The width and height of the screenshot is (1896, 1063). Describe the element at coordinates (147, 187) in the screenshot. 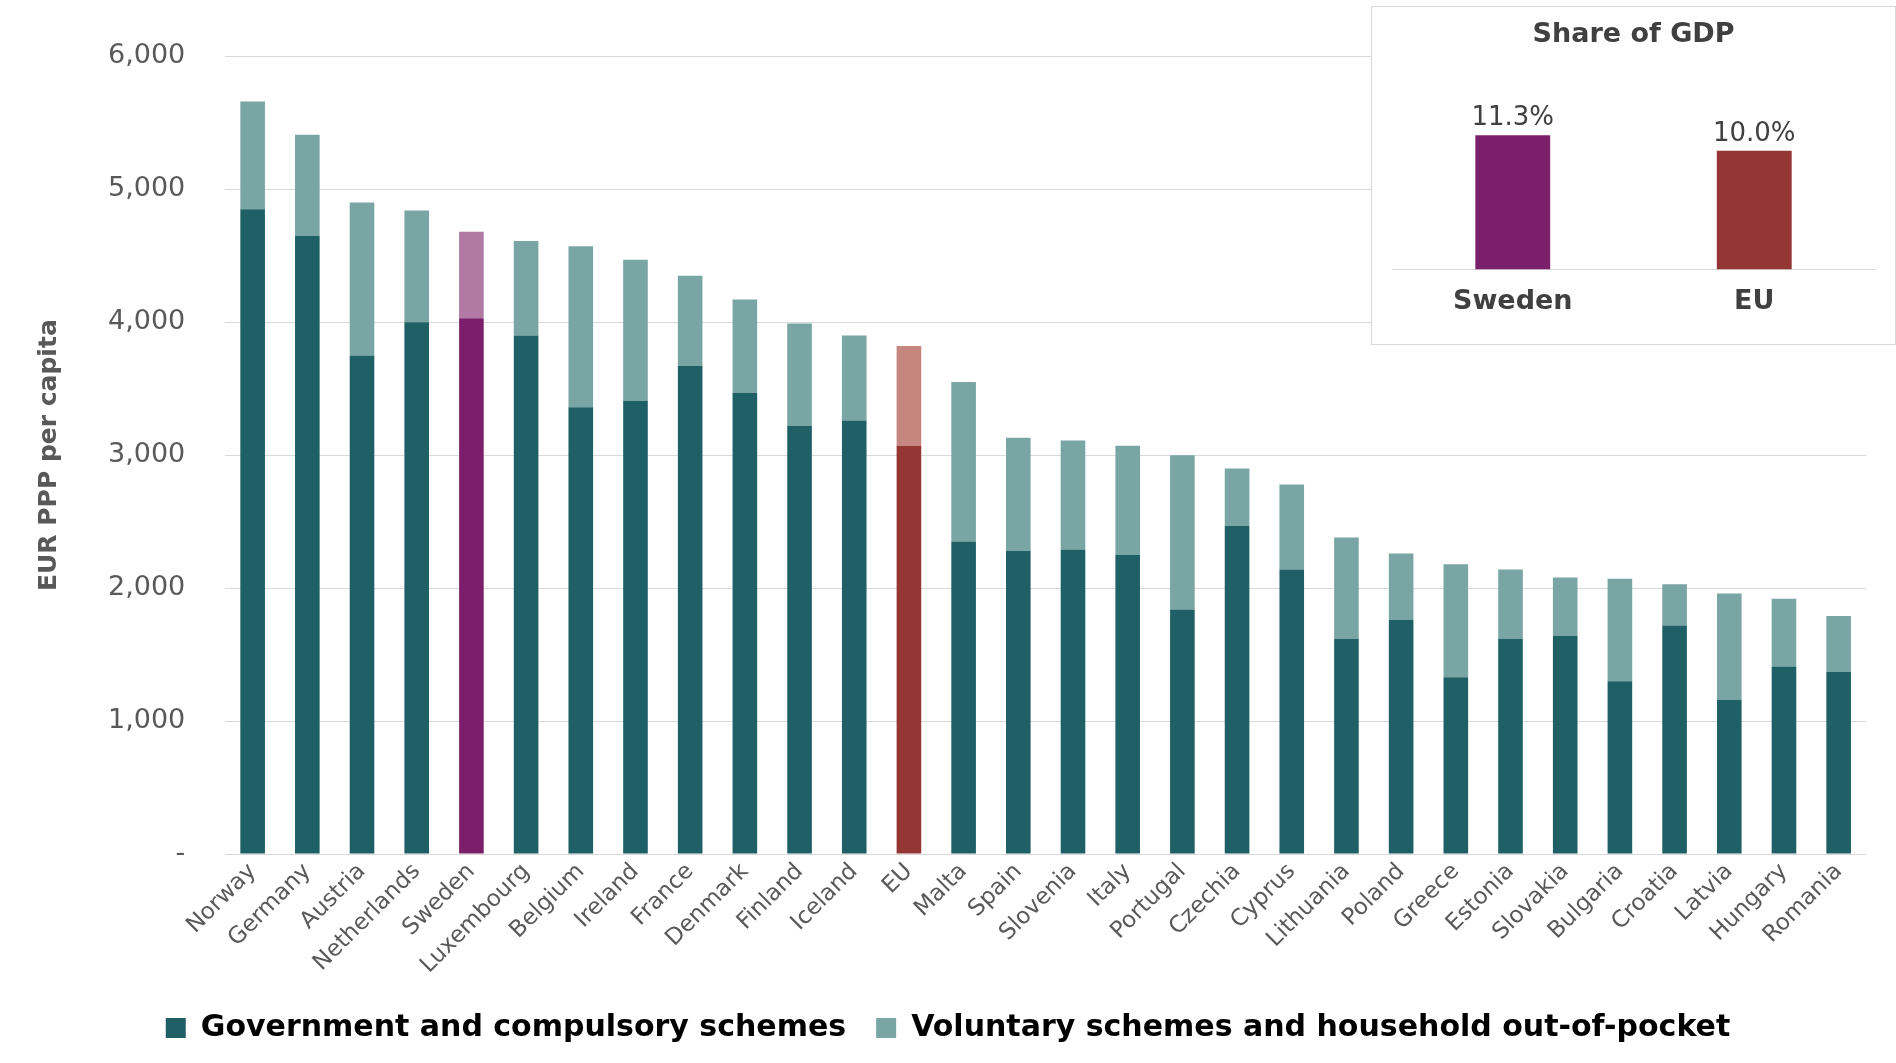

I see `y-tick-label: 5,000` at that location.